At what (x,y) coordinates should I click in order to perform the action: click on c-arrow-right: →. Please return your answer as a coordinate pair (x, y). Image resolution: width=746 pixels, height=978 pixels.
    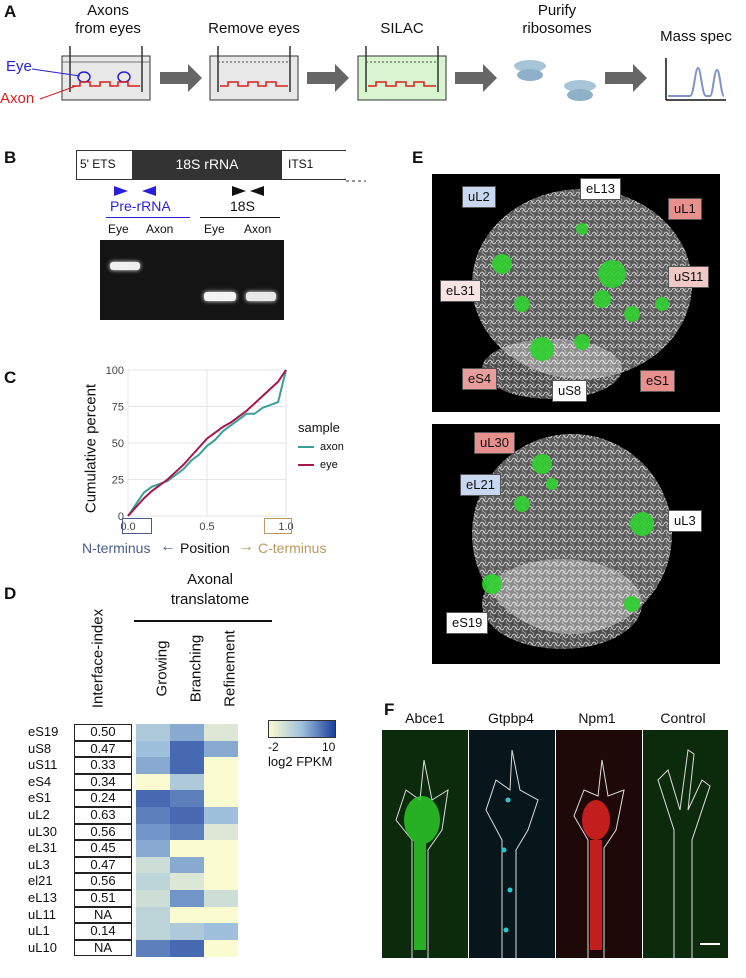
    Looking at the image, I should click on (246, 546).